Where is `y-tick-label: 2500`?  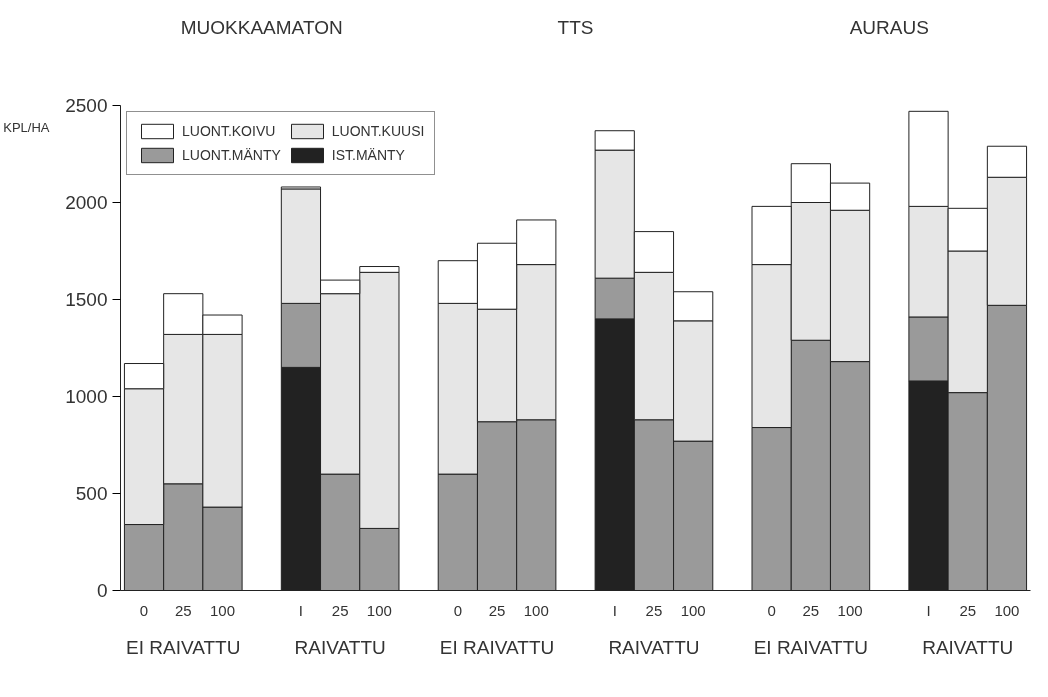
y-tick-label: 2500 is located at coordinates (86, 105).